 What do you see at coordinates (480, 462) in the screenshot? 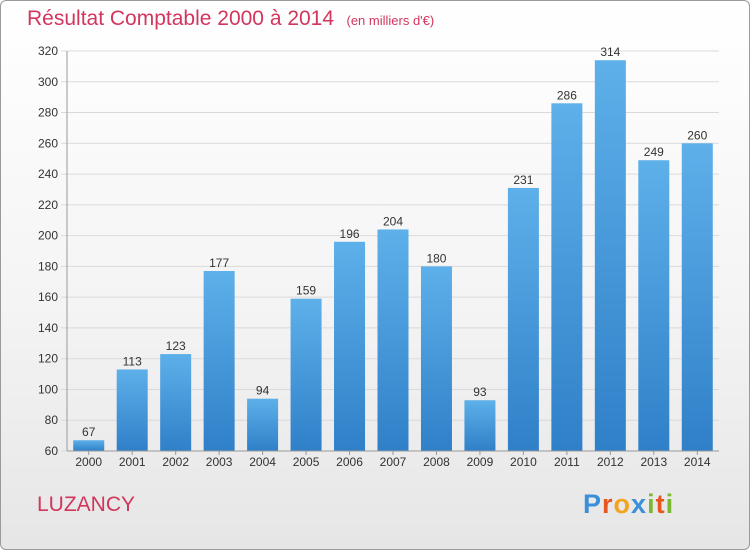
I see `x-tick-label: 2009` at bounding box center [480, 462].